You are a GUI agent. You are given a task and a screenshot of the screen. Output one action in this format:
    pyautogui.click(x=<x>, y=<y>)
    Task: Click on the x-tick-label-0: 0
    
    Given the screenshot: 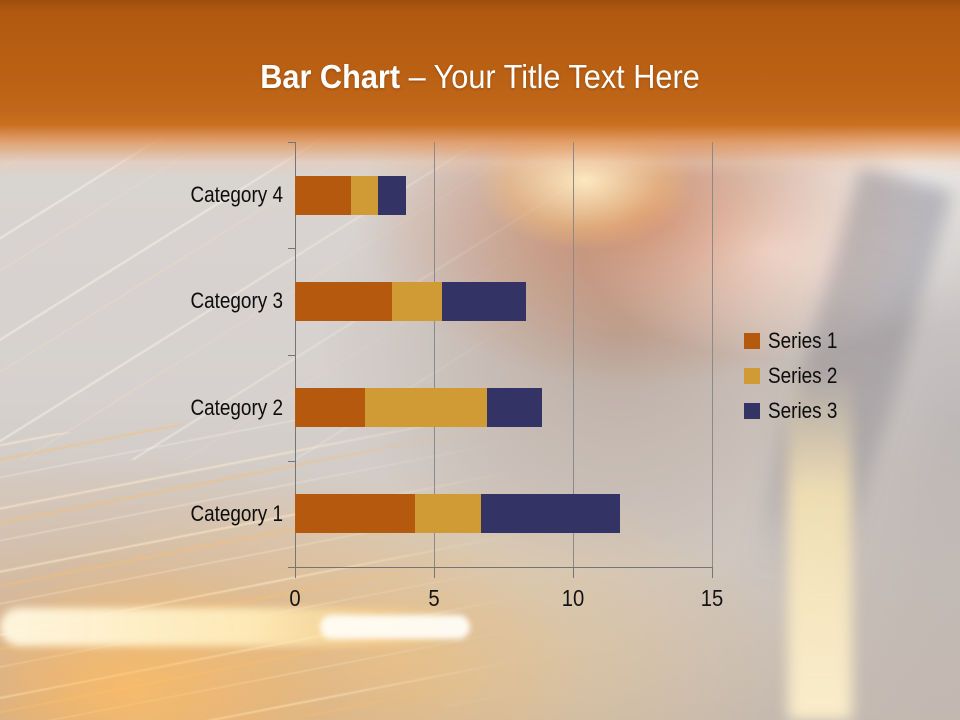 What is the action you would take?
    pyautogui.click(x=295, y=598)
    